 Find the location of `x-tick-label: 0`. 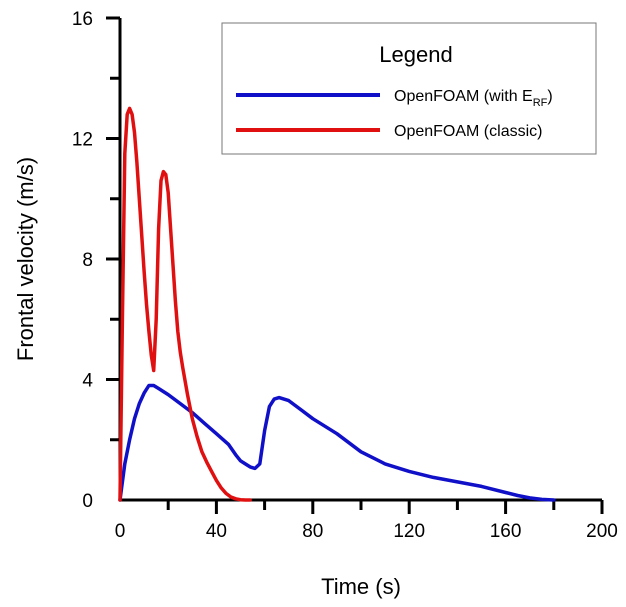

x-tick-label: 0 is located at coordinates (120, 531).